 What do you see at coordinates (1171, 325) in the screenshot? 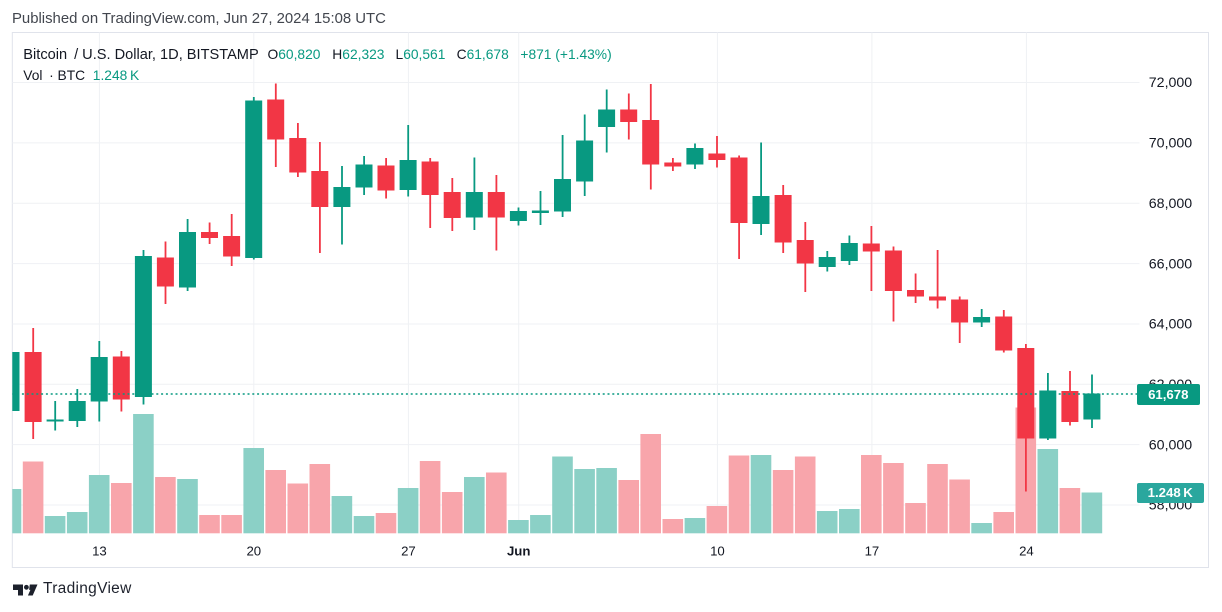
I see `svg-text: 64,000` at bounding box center [1171, 325].